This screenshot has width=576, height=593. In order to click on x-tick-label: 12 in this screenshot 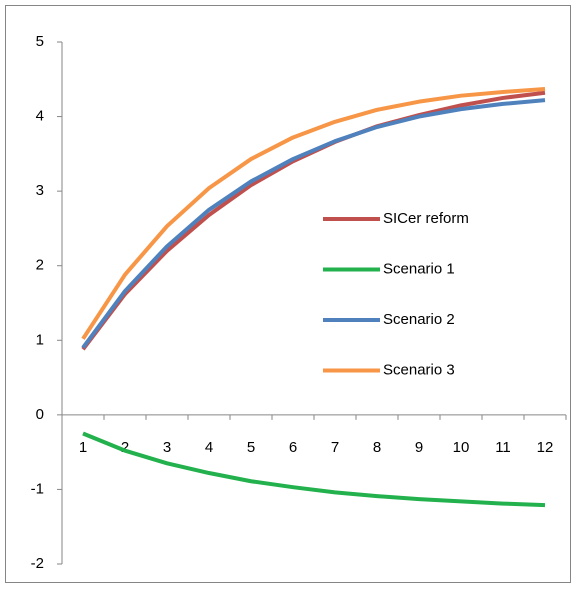, I will do `click(545, 447)`.